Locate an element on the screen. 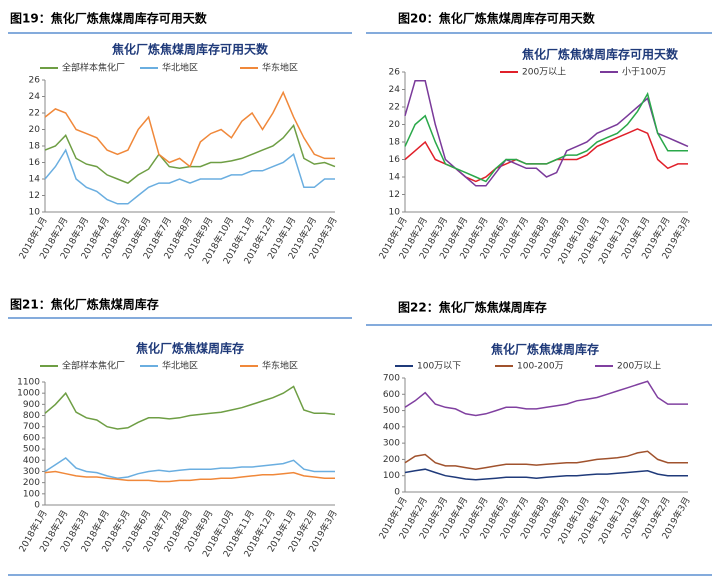 This screenshot has width=716, height=582. figure-title: 图21：焦化厂炼焦煤周库存 is located at coordinates (84, 304).